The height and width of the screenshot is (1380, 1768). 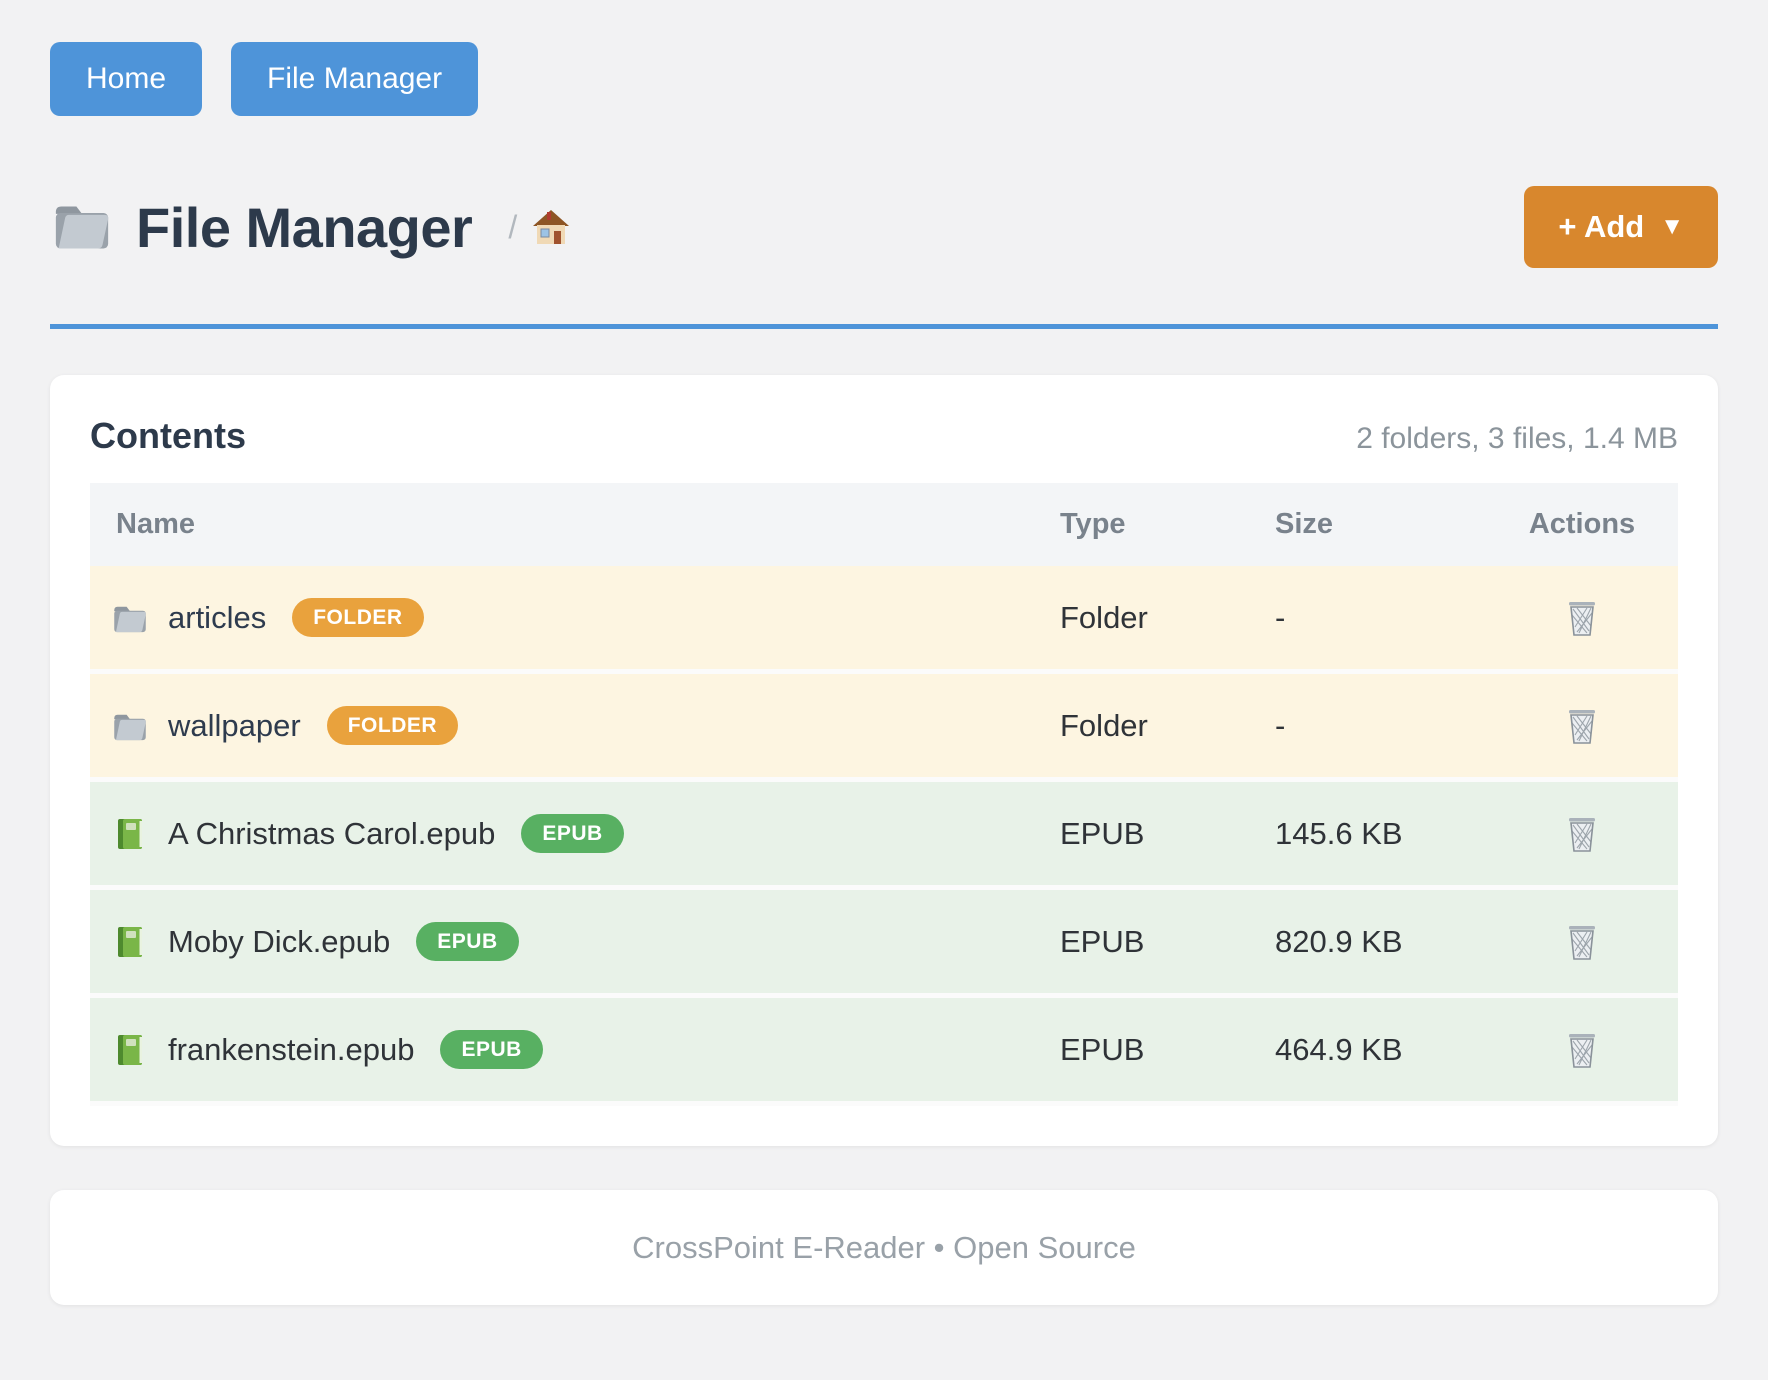 What do you see at coordinates (884, 524) in the screenshot?
I see `table-header-row: Name Type Size Actions` at bounding box center [884, 524].